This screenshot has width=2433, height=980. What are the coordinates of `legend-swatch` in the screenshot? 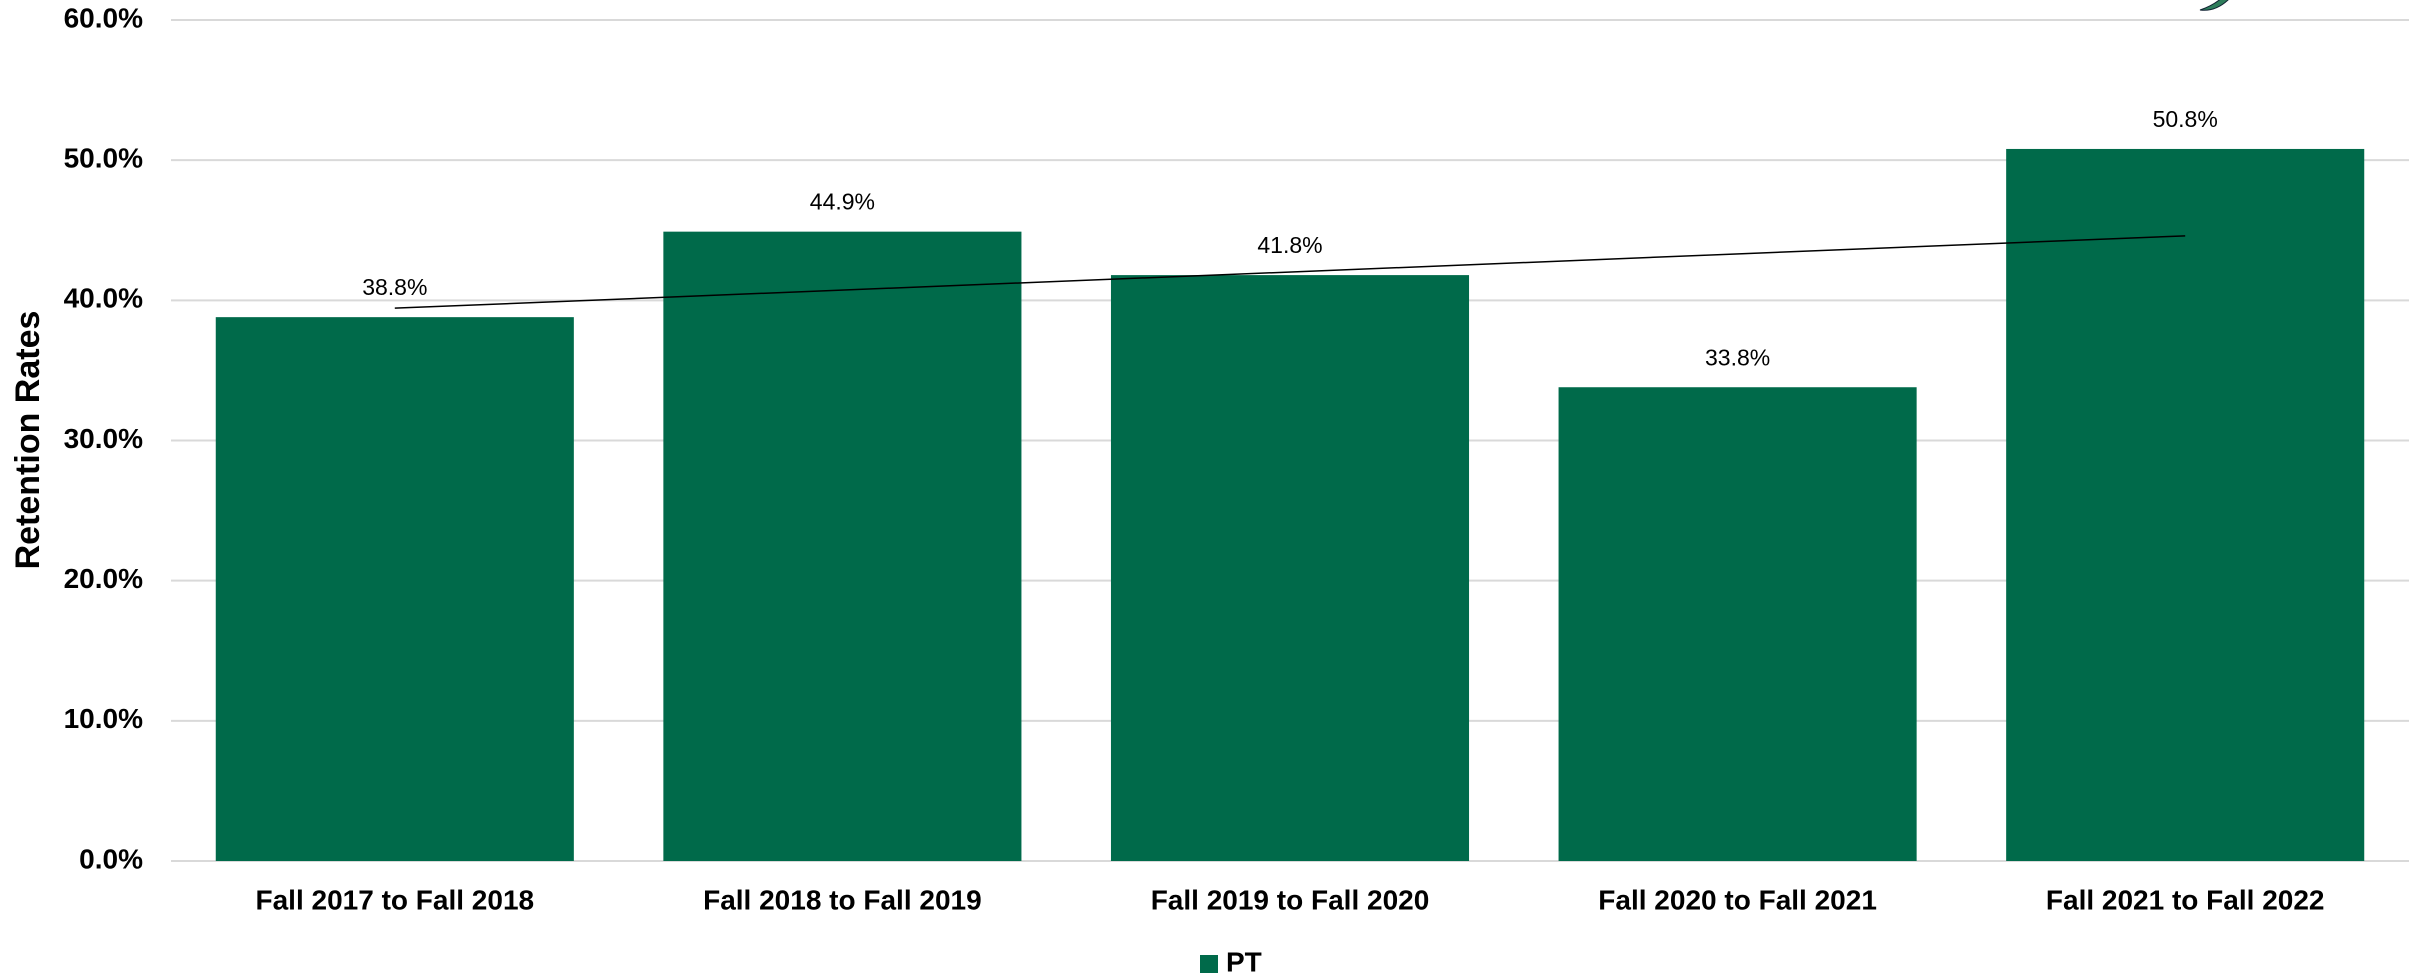 It's located at (1209, 964).